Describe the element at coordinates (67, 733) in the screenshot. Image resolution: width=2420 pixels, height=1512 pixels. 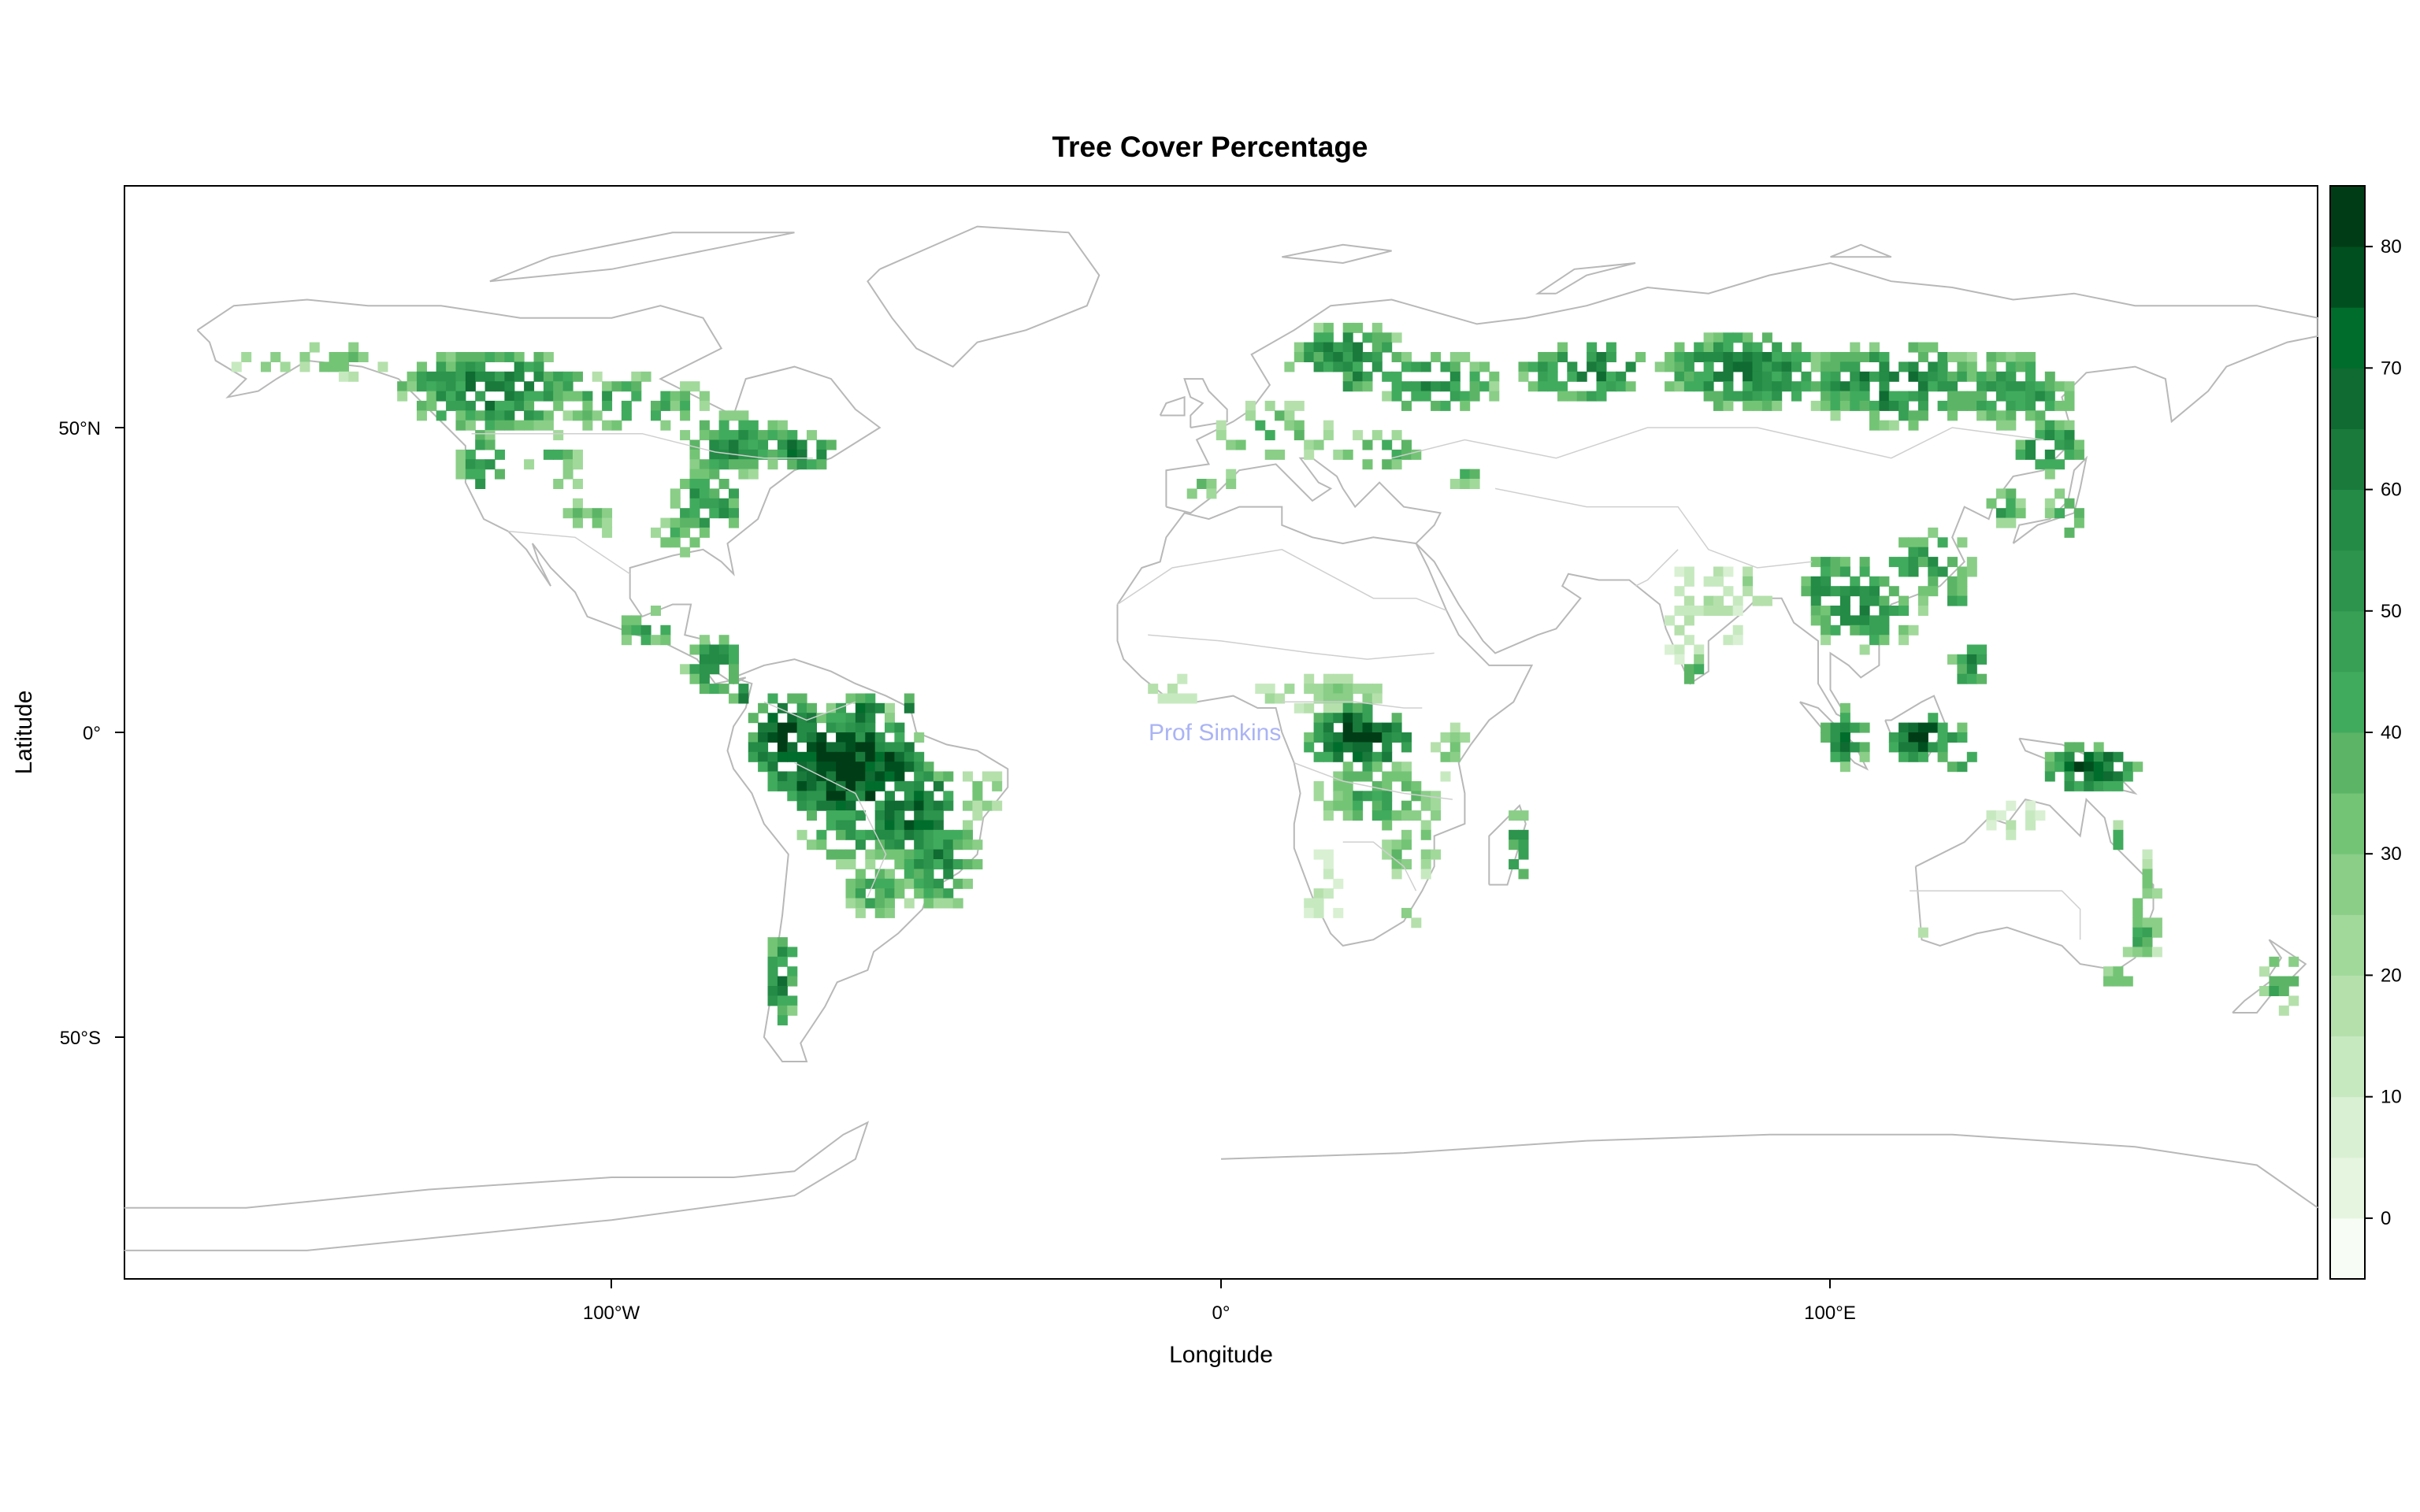
I see `y-axis: 50°N 0° 50°S Latitude` at that location.